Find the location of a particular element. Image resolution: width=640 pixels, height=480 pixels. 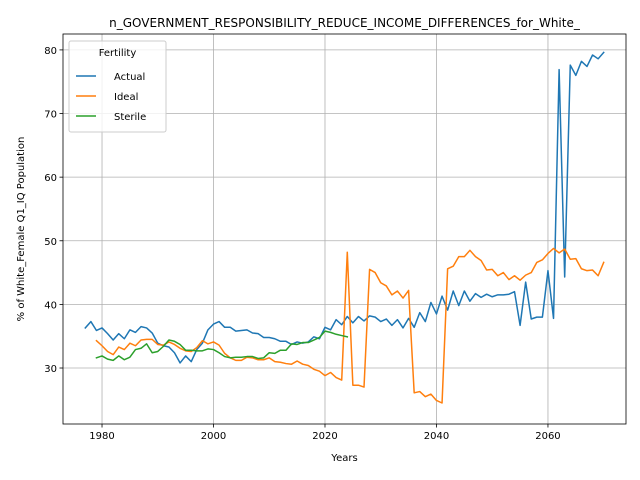

y-tick-label: 40 is located at coordinates (50, 305).